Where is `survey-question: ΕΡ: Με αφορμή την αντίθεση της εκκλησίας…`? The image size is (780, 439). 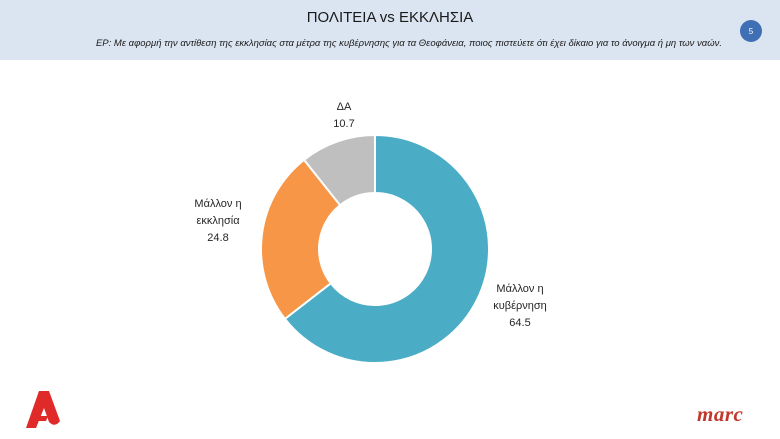 survey-question: ΕΡ: Με αφορμή την αντίθεση της εκκλησίας… is located at coordinates (408, 43).